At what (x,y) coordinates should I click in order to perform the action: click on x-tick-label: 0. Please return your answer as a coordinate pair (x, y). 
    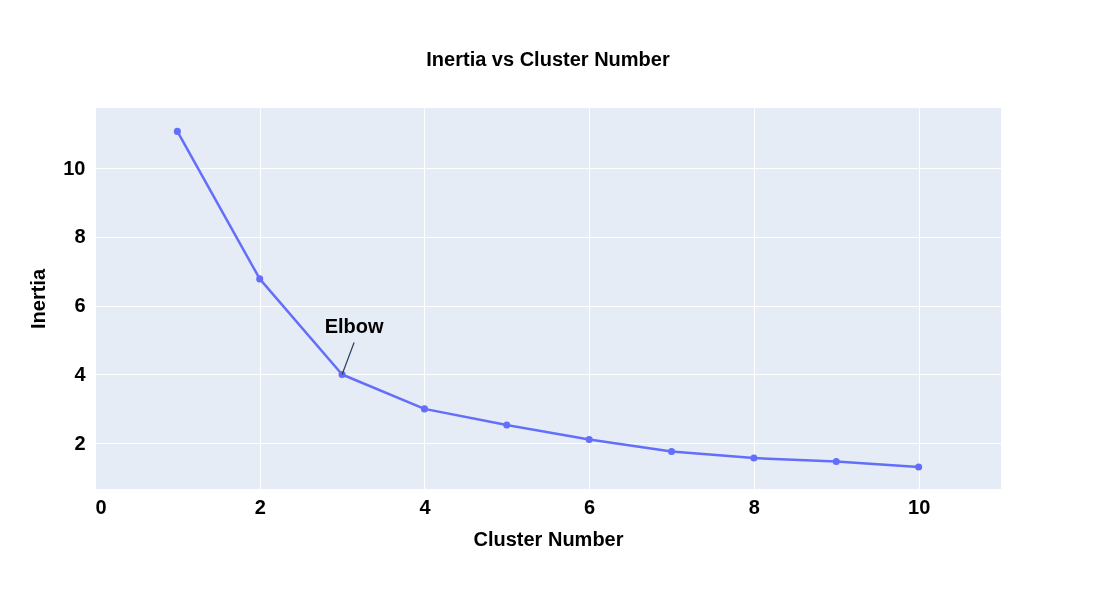
    Looking at the image, I should click on (101, 506).